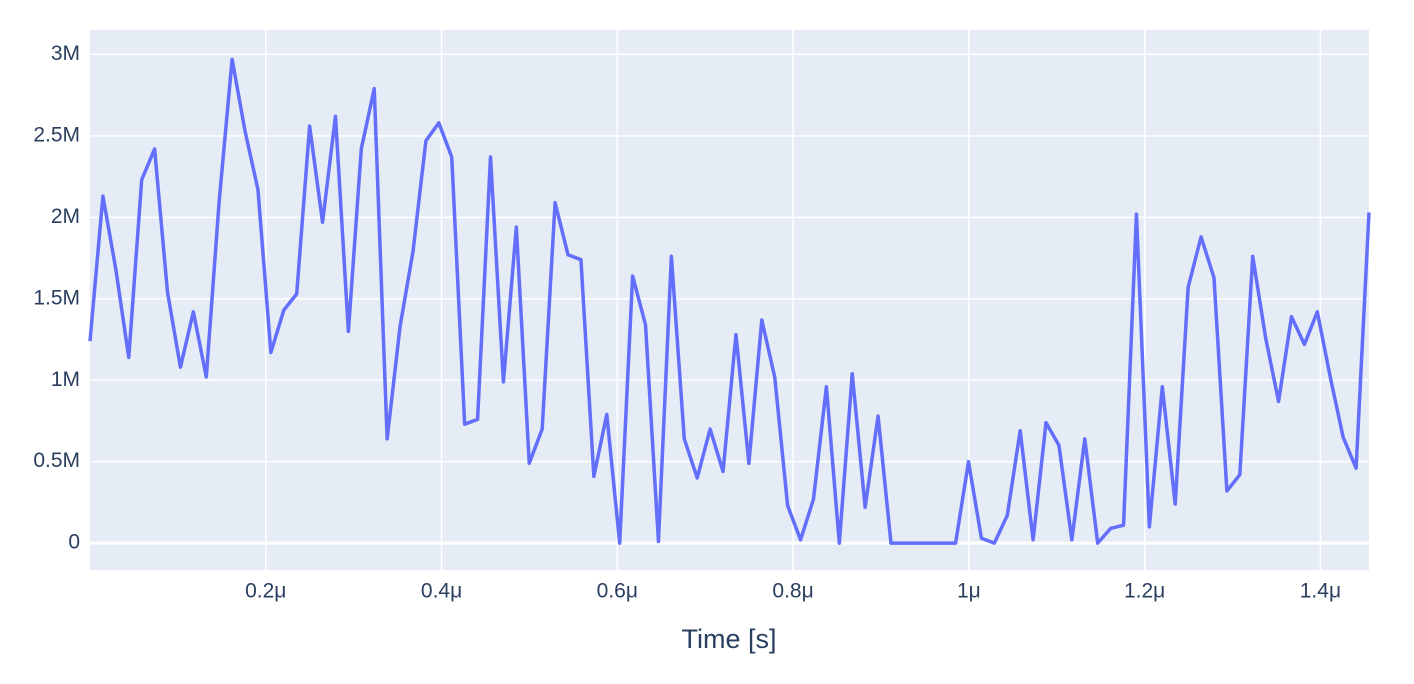 The image size is (1414, 684). What do you see at coordinates (56, 297) in the screenshot?
I see `y-tick-label: 1.5M` at bounding box center [56, 297].